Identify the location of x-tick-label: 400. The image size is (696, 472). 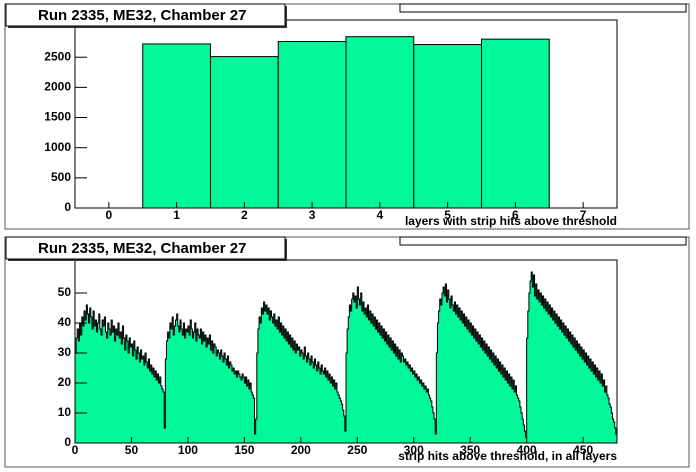
(527, 450).